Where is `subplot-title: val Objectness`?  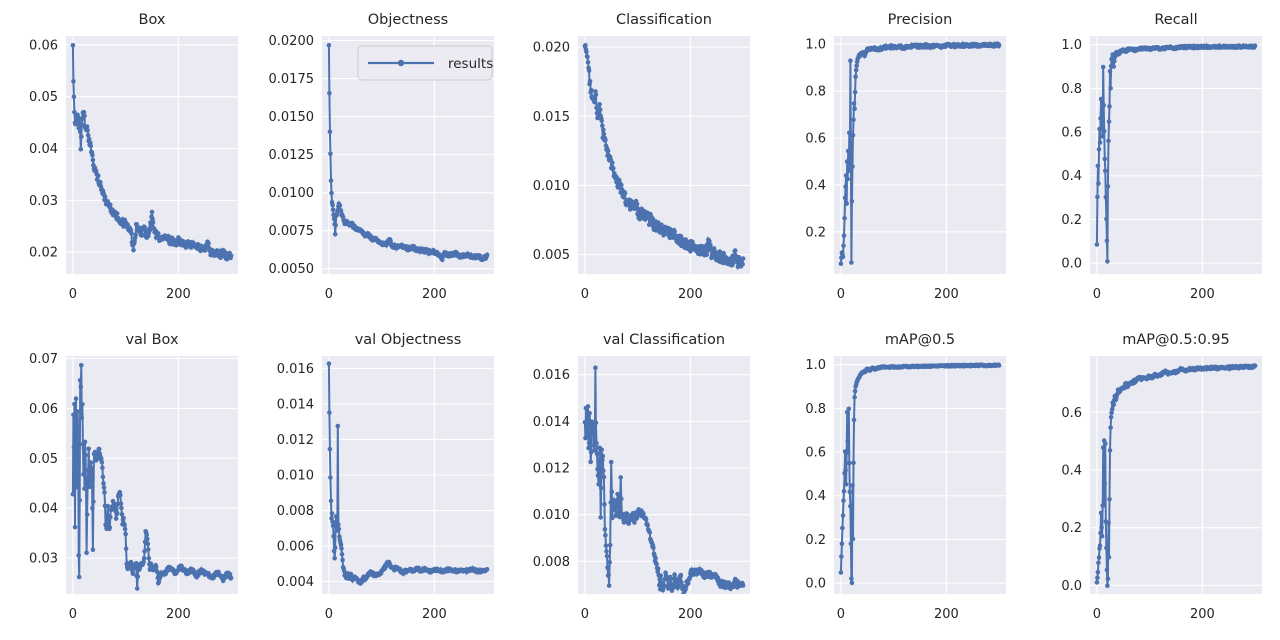 subplot-title: val Objectness is located at coordinates (408, 340).